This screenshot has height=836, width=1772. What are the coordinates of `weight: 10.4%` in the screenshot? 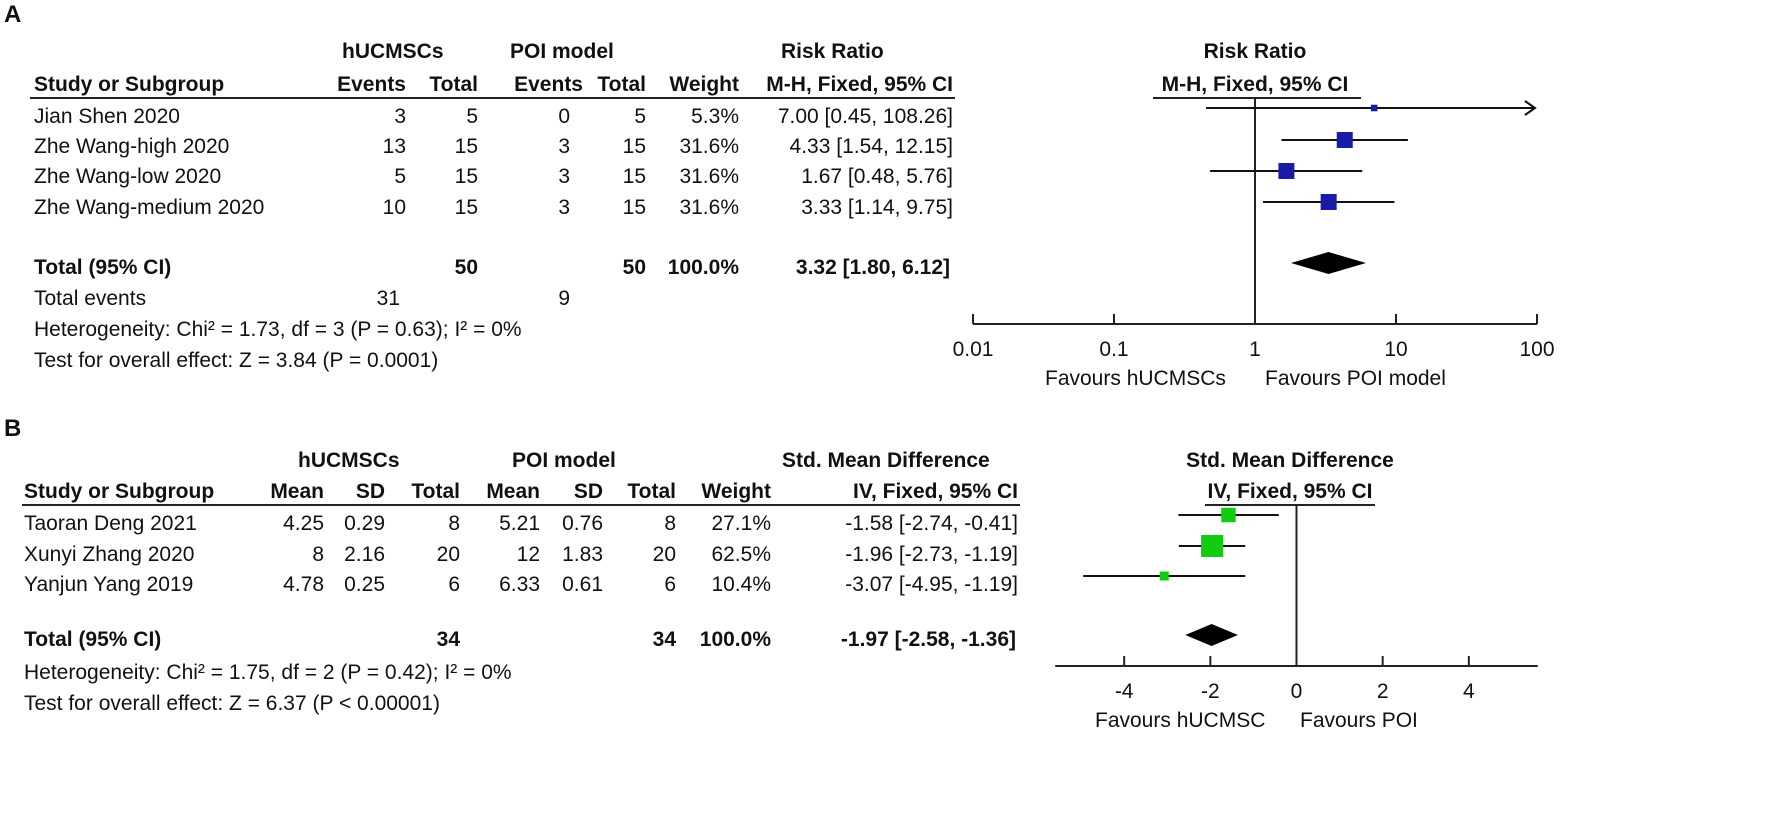 It's located at (741, 584).